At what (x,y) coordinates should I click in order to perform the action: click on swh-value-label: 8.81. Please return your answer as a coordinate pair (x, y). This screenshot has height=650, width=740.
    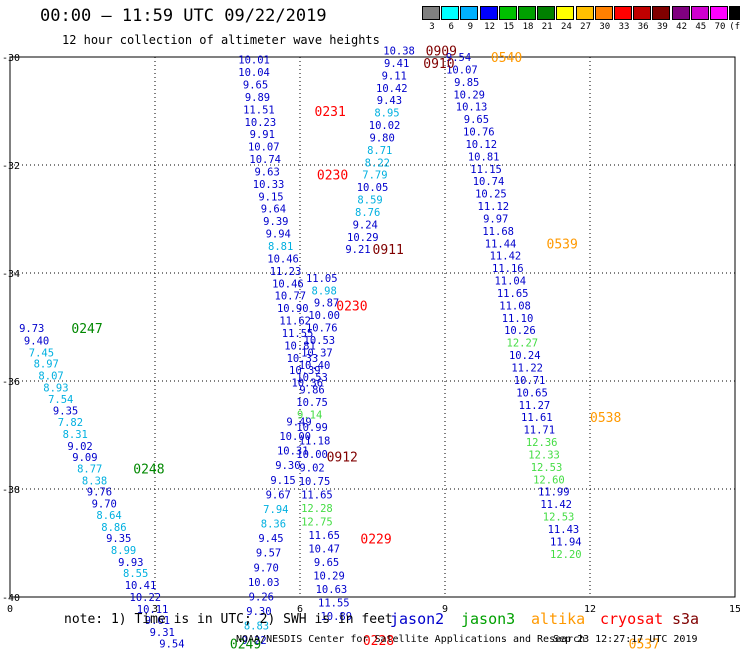
    Looking at the image, I should click on (280, 247).